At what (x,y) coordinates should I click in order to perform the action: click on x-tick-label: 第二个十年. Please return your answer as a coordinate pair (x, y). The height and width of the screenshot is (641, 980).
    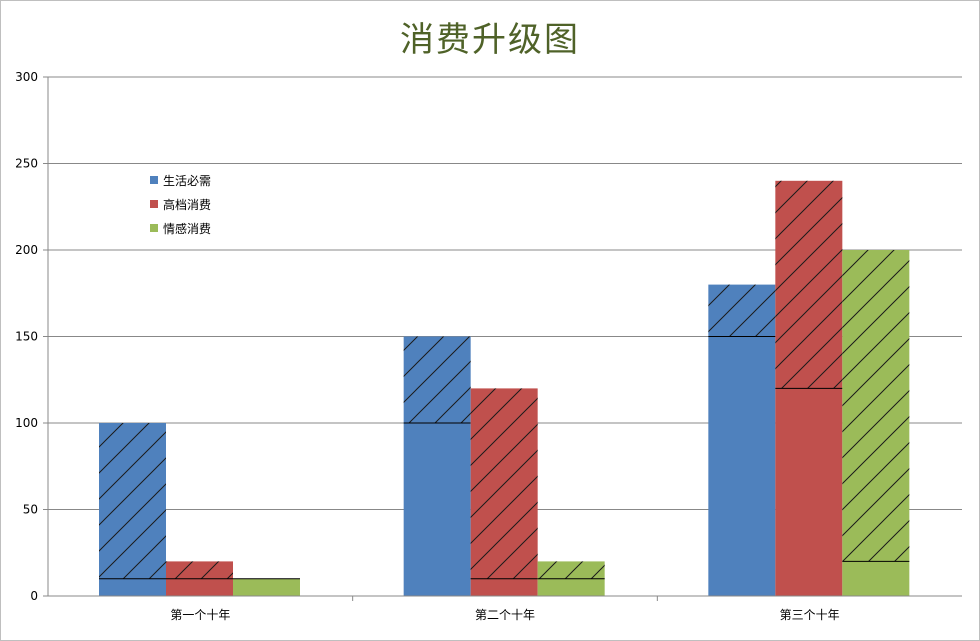
    Looking at the image, I should click on (505, 615).